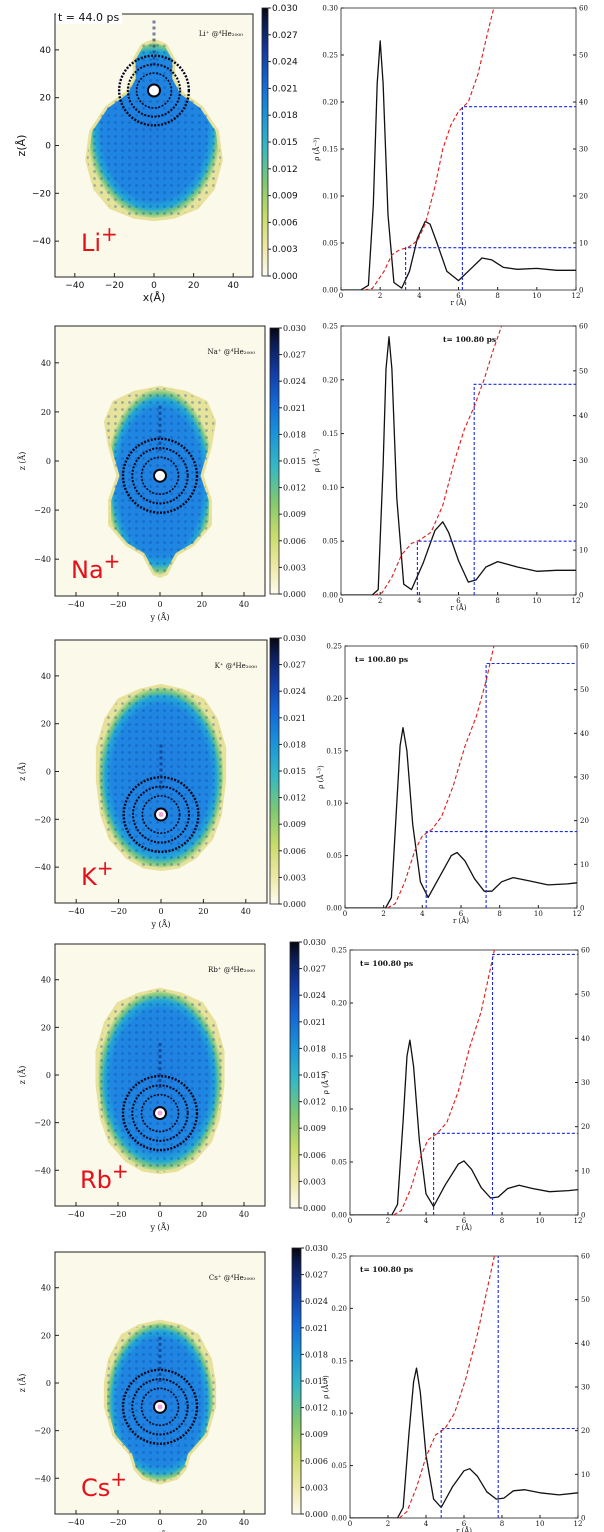 The image size is (604, 1532). I want to click on y2-tick-label: 30, so click(583, 461).